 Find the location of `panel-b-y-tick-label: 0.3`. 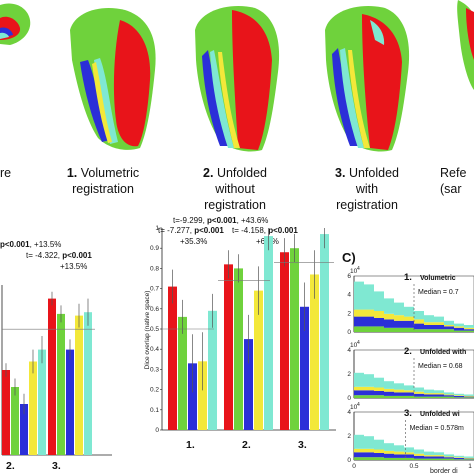

panel-b-y-tick-label: 0.3 is located at coordinates (154, 369).